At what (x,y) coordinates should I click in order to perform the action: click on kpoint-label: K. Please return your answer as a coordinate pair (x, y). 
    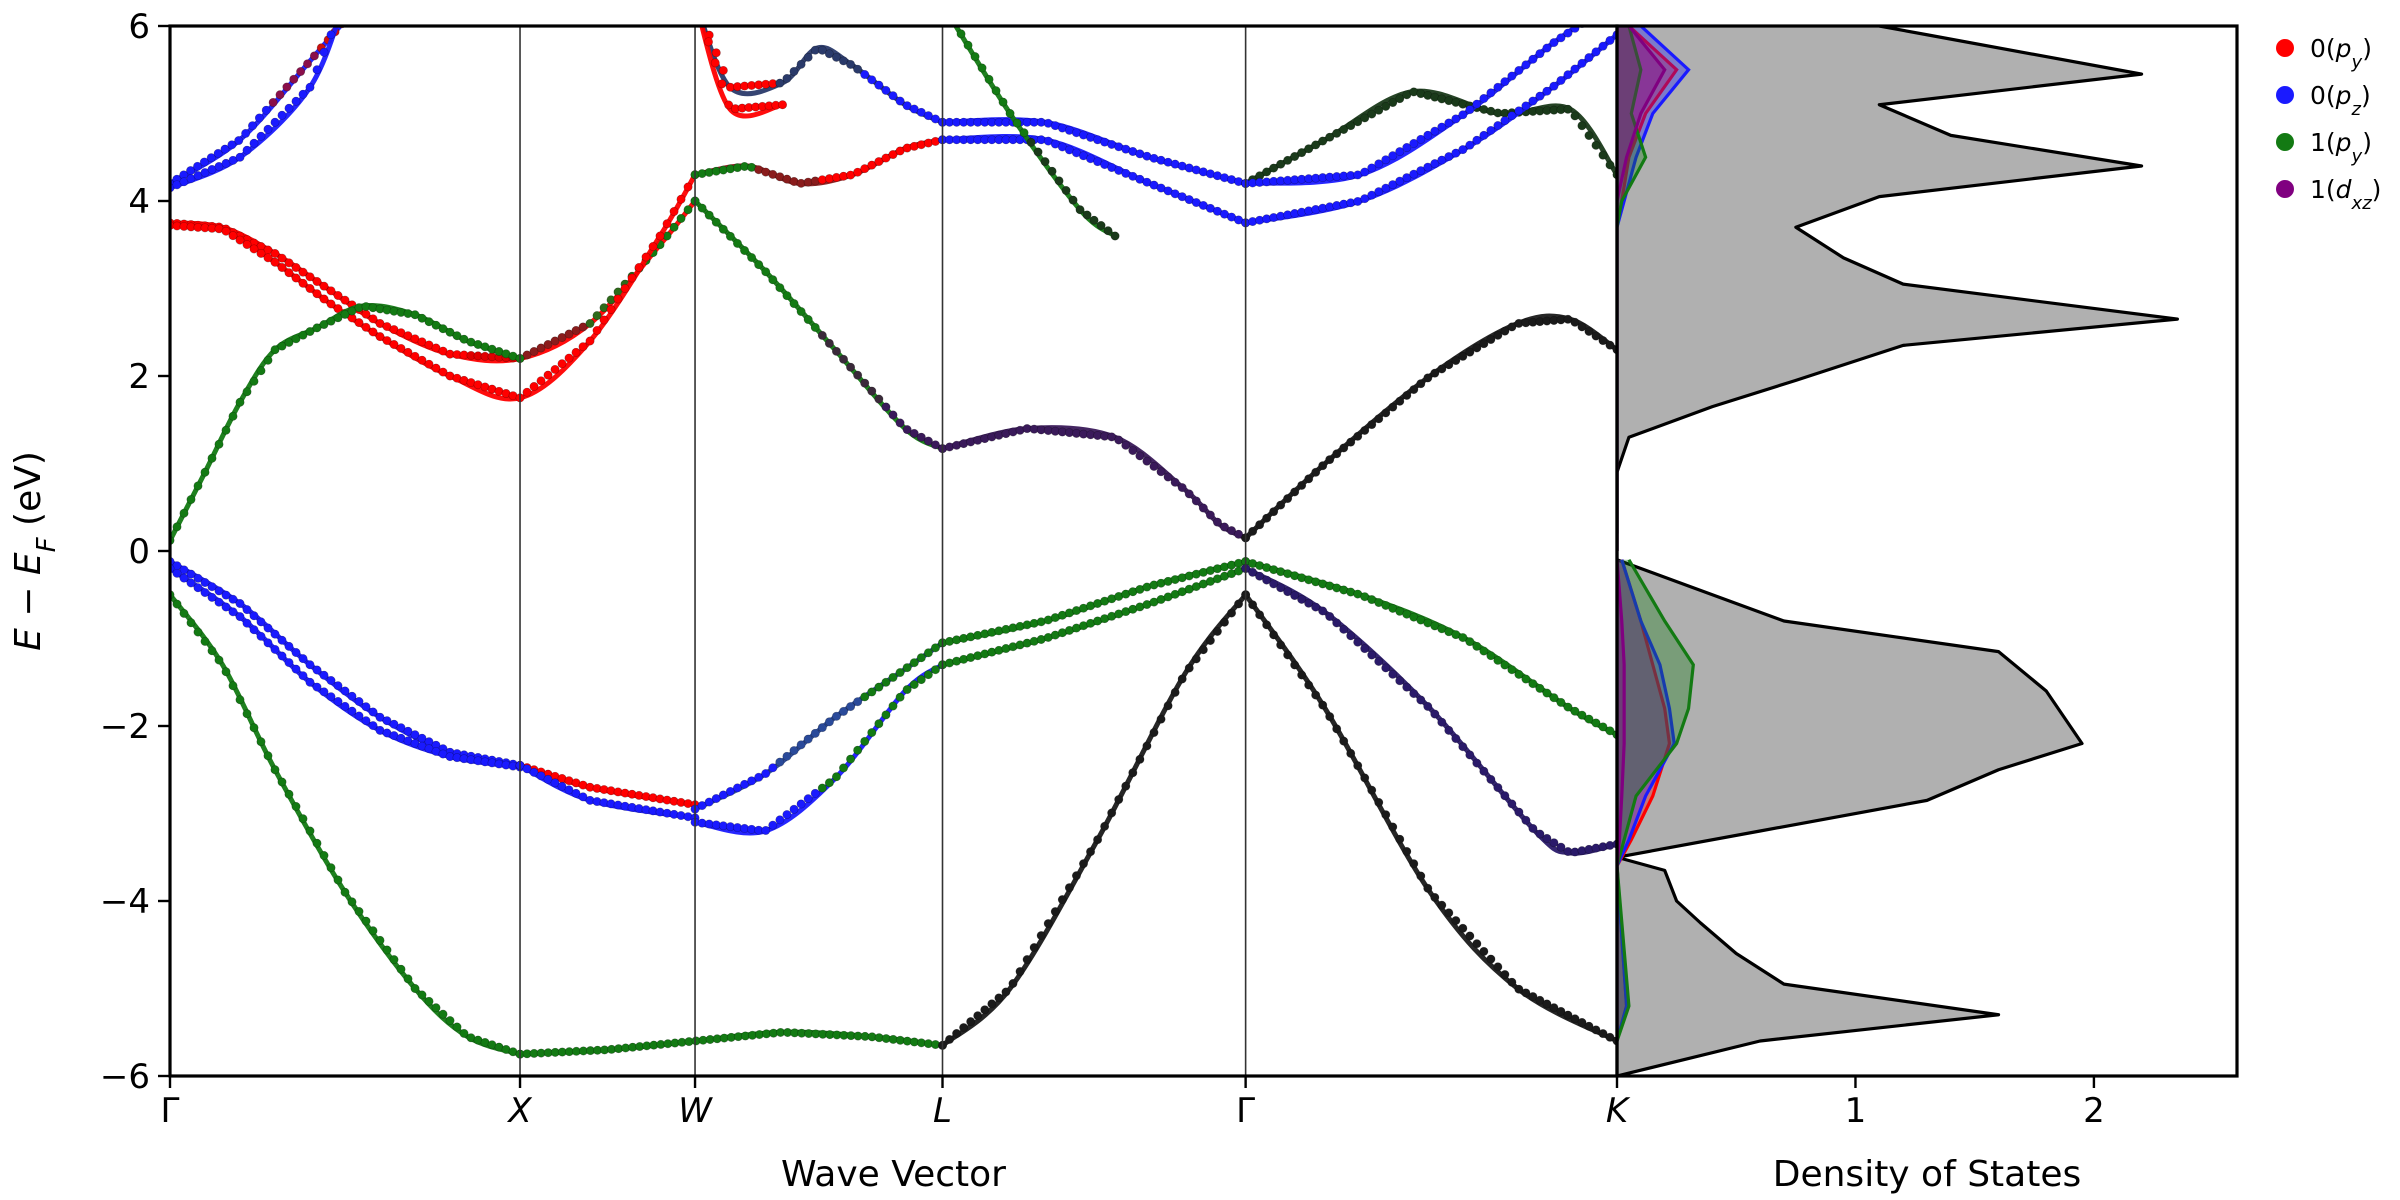
    Looking at the image, I should click on (1618, 1111).